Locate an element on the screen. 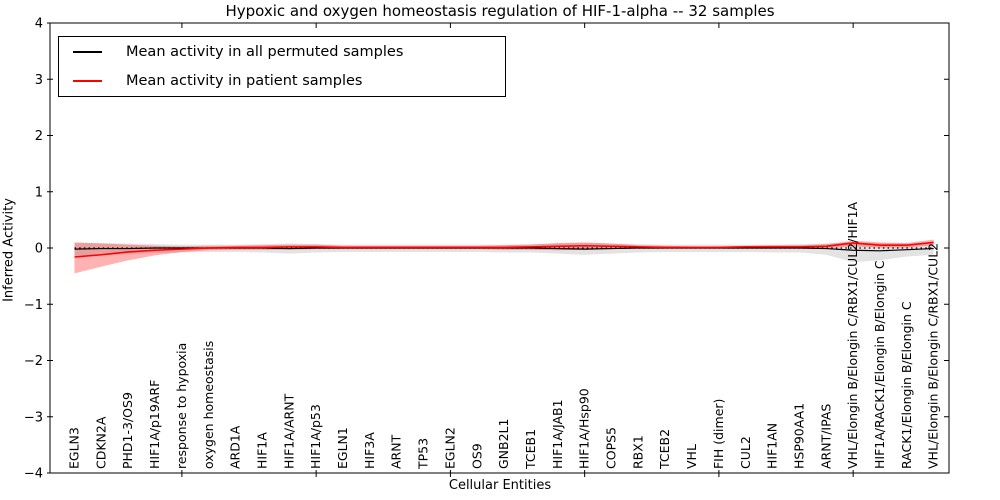  x-category-label: ARNT is located at coordinates (396, 451).